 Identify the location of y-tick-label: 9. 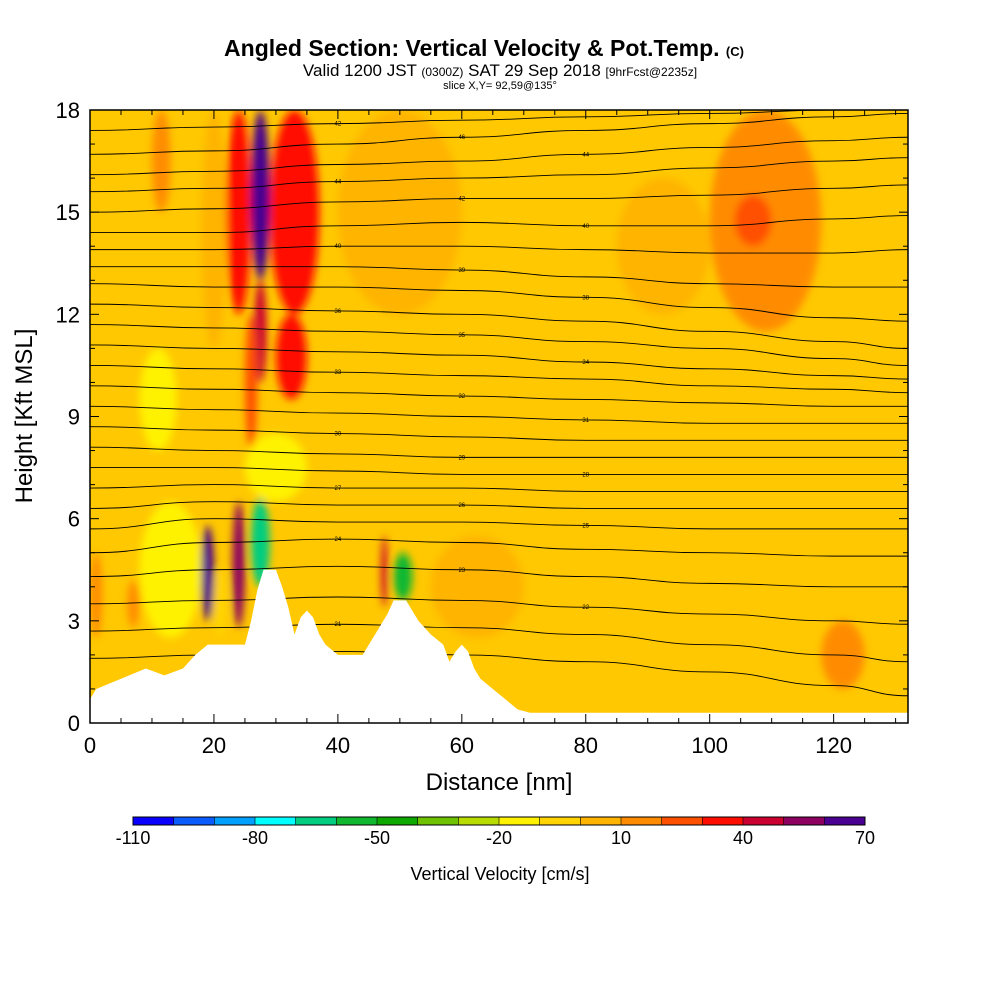
(74, 417).